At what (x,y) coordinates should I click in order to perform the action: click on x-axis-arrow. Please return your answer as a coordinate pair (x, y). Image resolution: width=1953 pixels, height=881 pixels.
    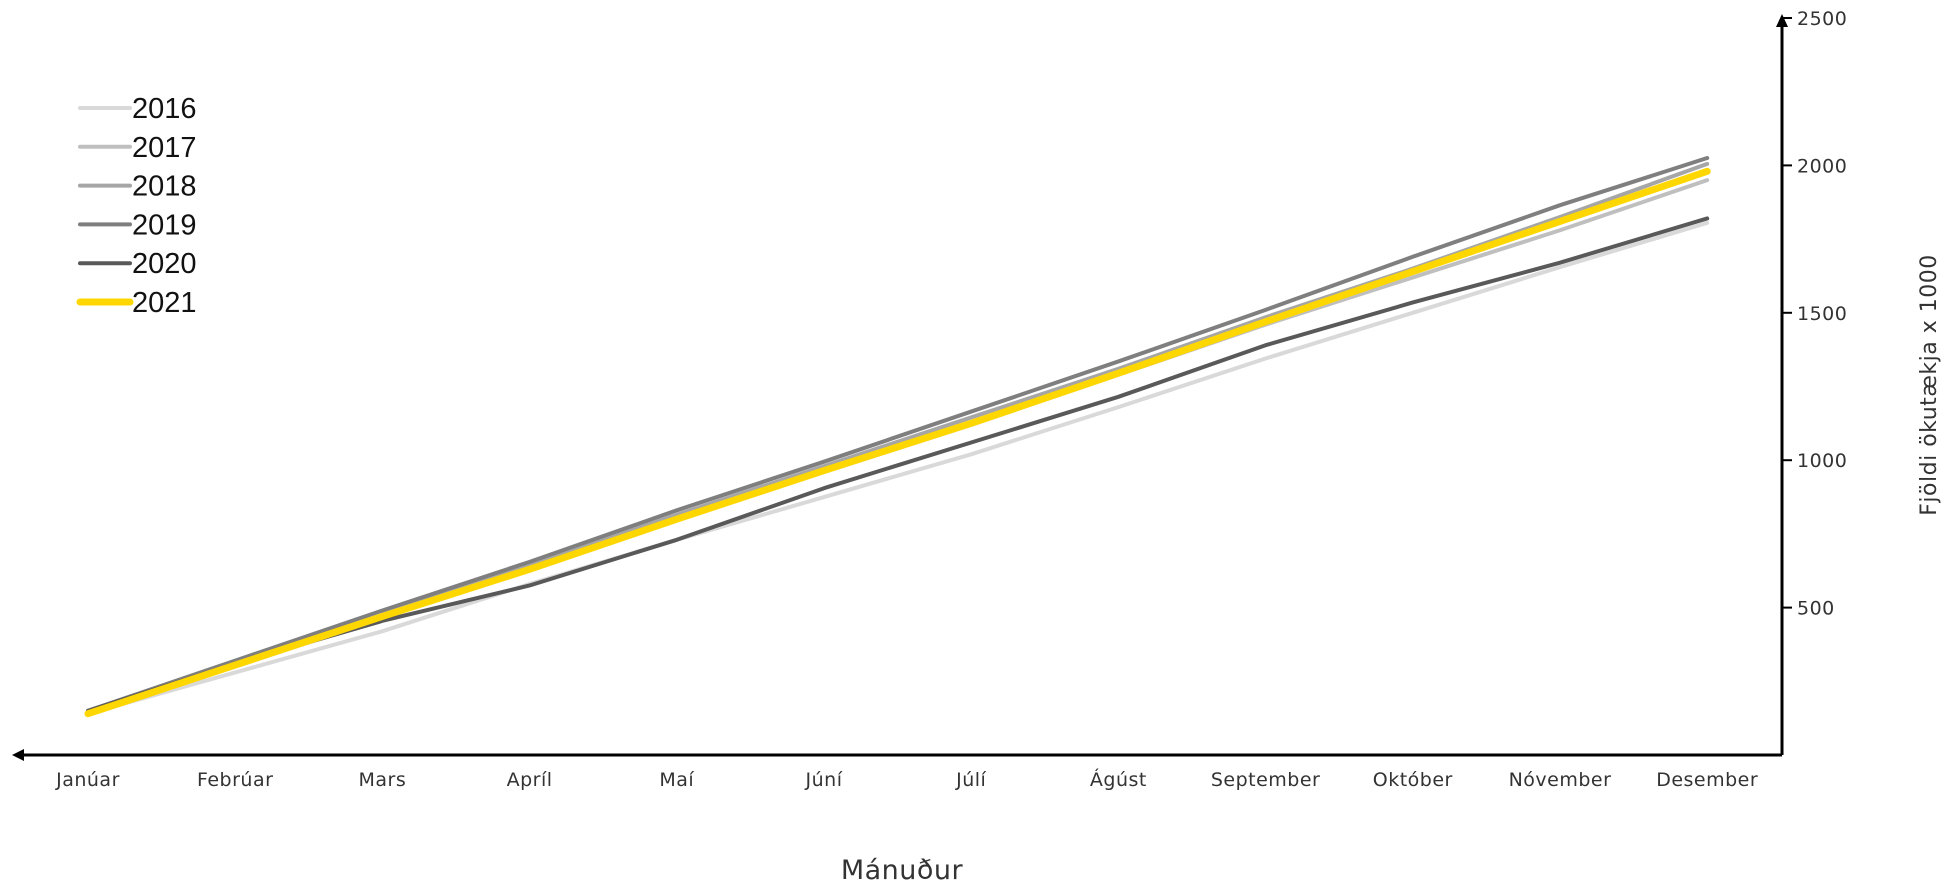
    Looking at the image, I should click on (18, 755).